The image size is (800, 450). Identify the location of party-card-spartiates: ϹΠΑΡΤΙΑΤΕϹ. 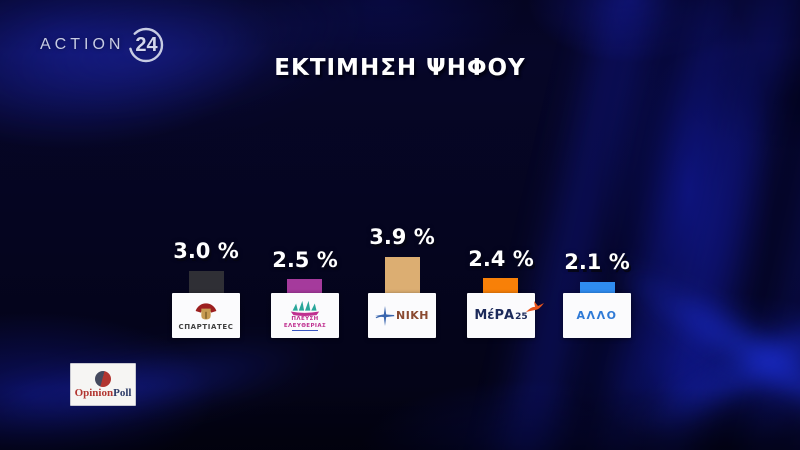
(206, 315).